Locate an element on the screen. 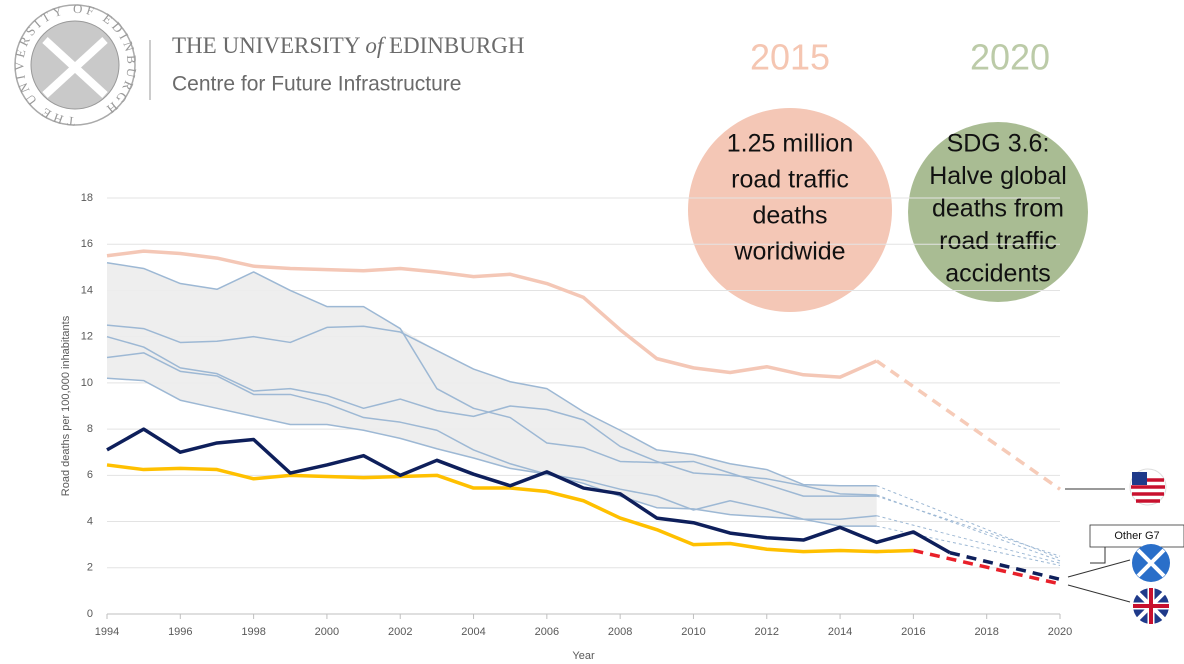 This screenshot has width=1184, height=664. annotation: Other G7 is located at coordinates (1136, 536).